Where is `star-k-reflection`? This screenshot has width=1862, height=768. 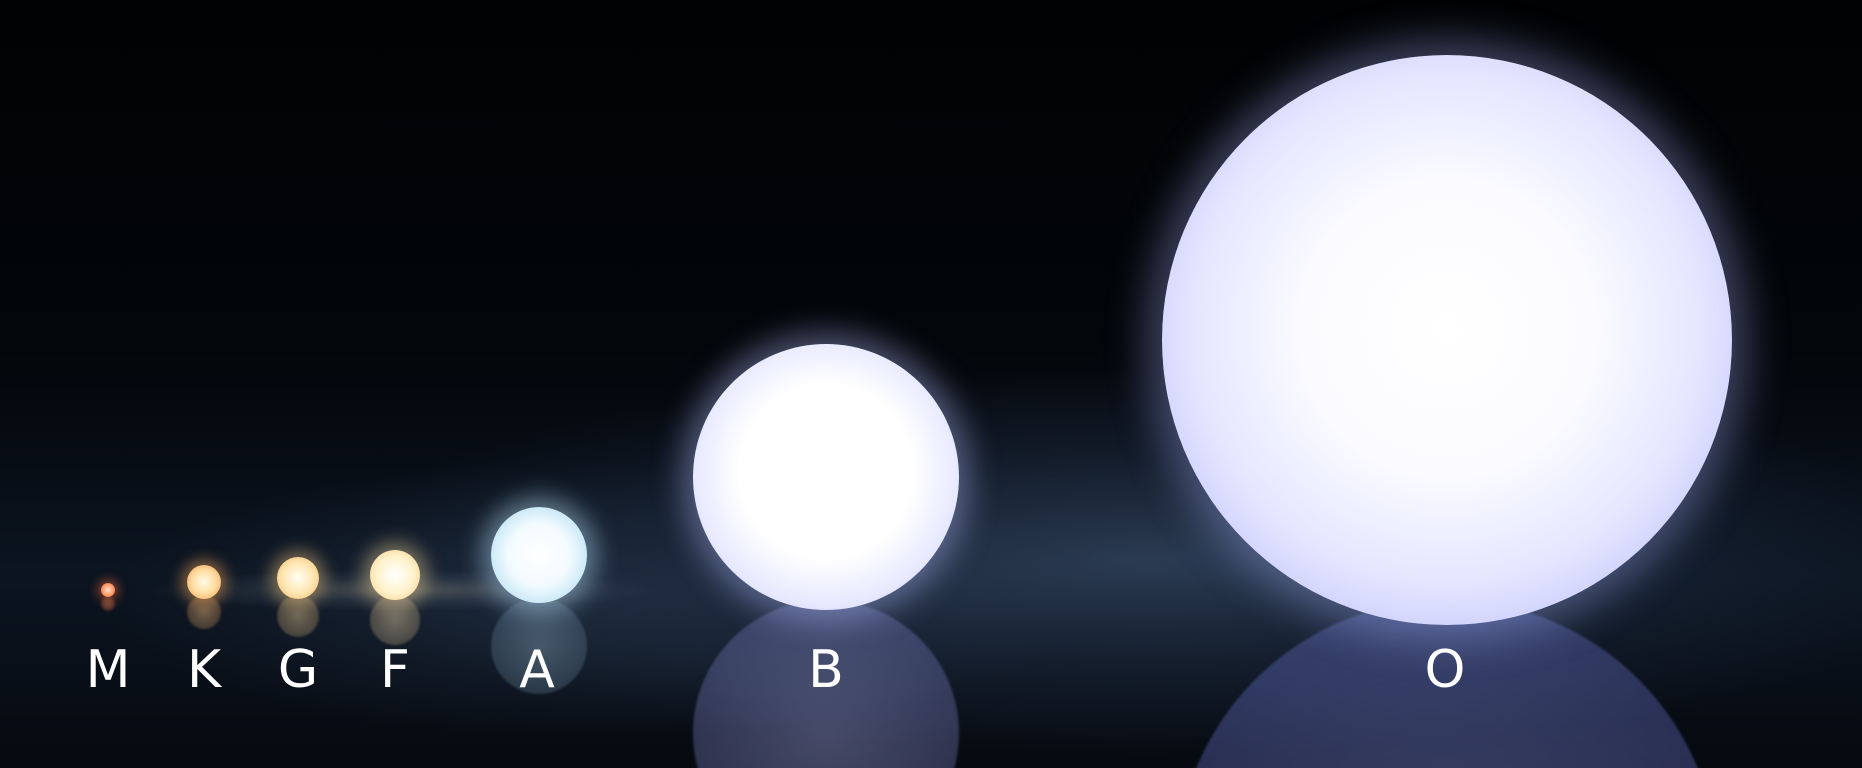 star-k-reflection is located at coordinates (204, 612).